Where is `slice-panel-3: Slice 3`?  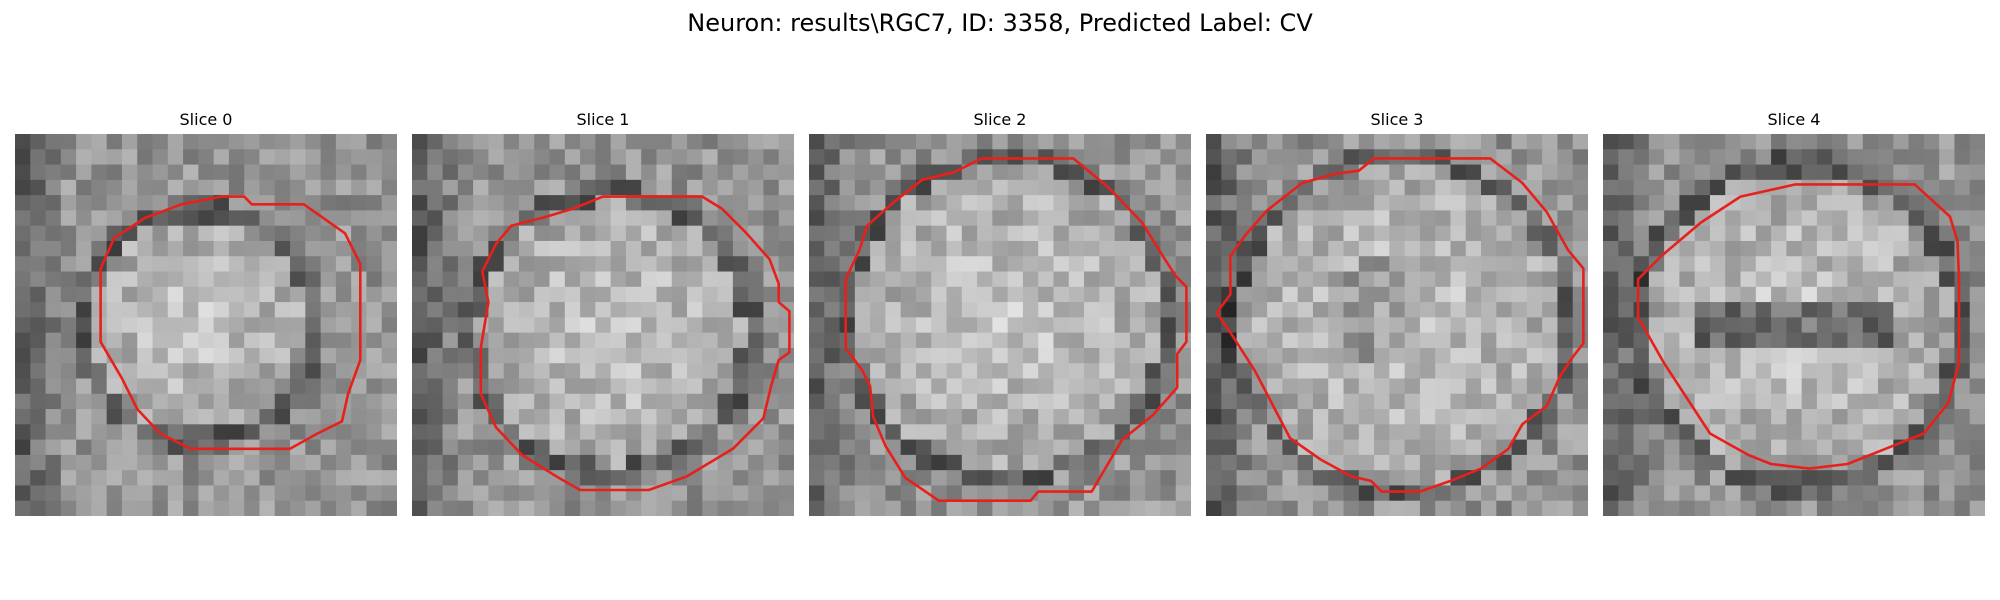 slice-panel-3: Slice 3 is located at coordinates (1397, 314).